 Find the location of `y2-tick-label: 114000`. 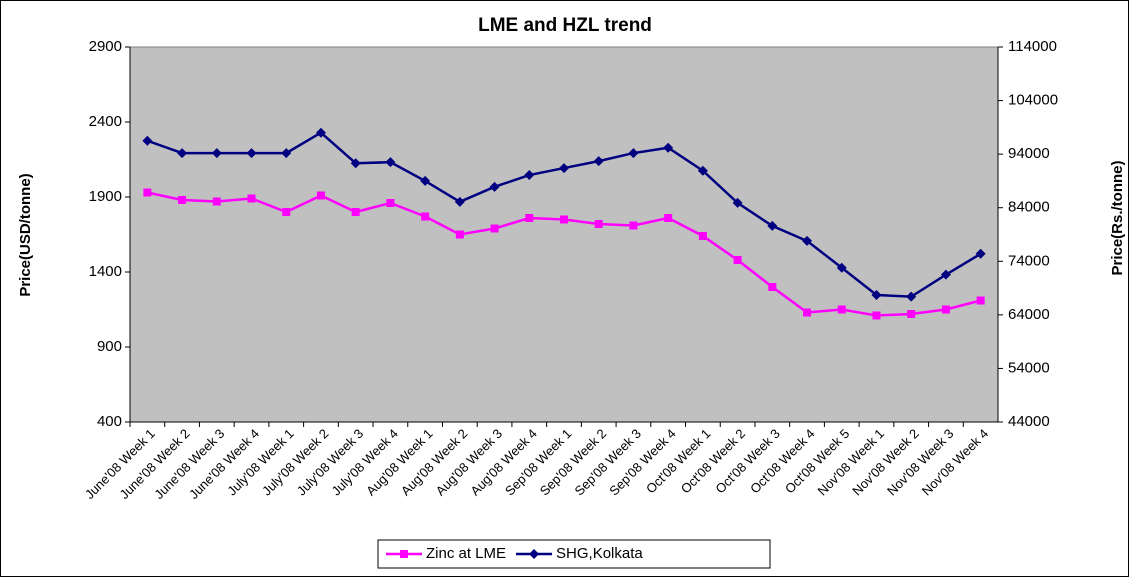

y2-tick-label: 114000 is located at coordinates (1032, 46).